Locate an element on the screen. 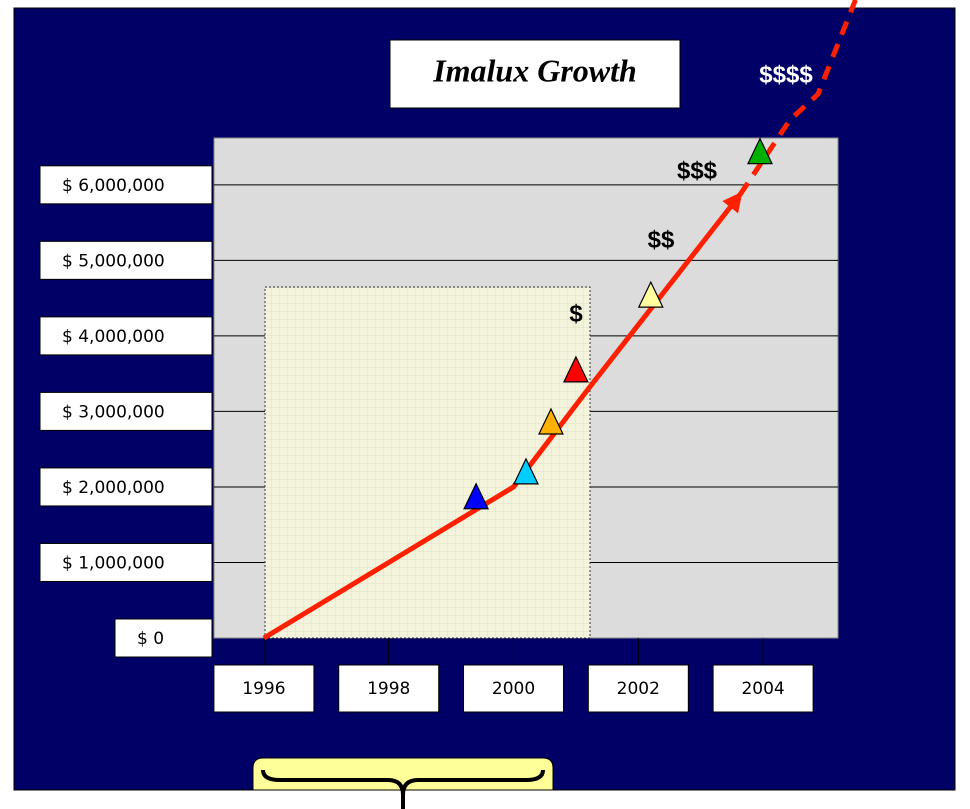  money-annotation: $$ is located at coordinates (661, 239).